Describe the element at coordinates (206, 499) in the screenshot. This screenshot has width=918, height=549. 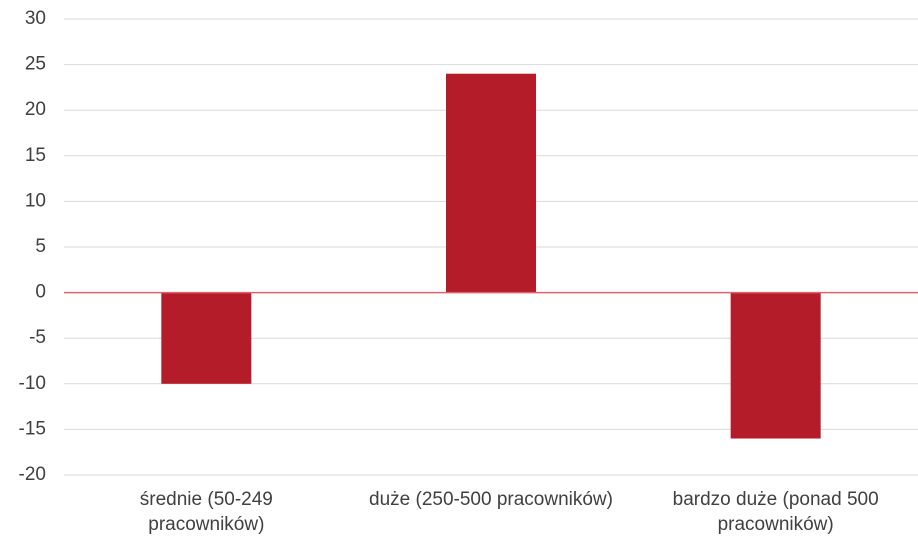
I see `category-label-line: średnie (50-249` at that location.